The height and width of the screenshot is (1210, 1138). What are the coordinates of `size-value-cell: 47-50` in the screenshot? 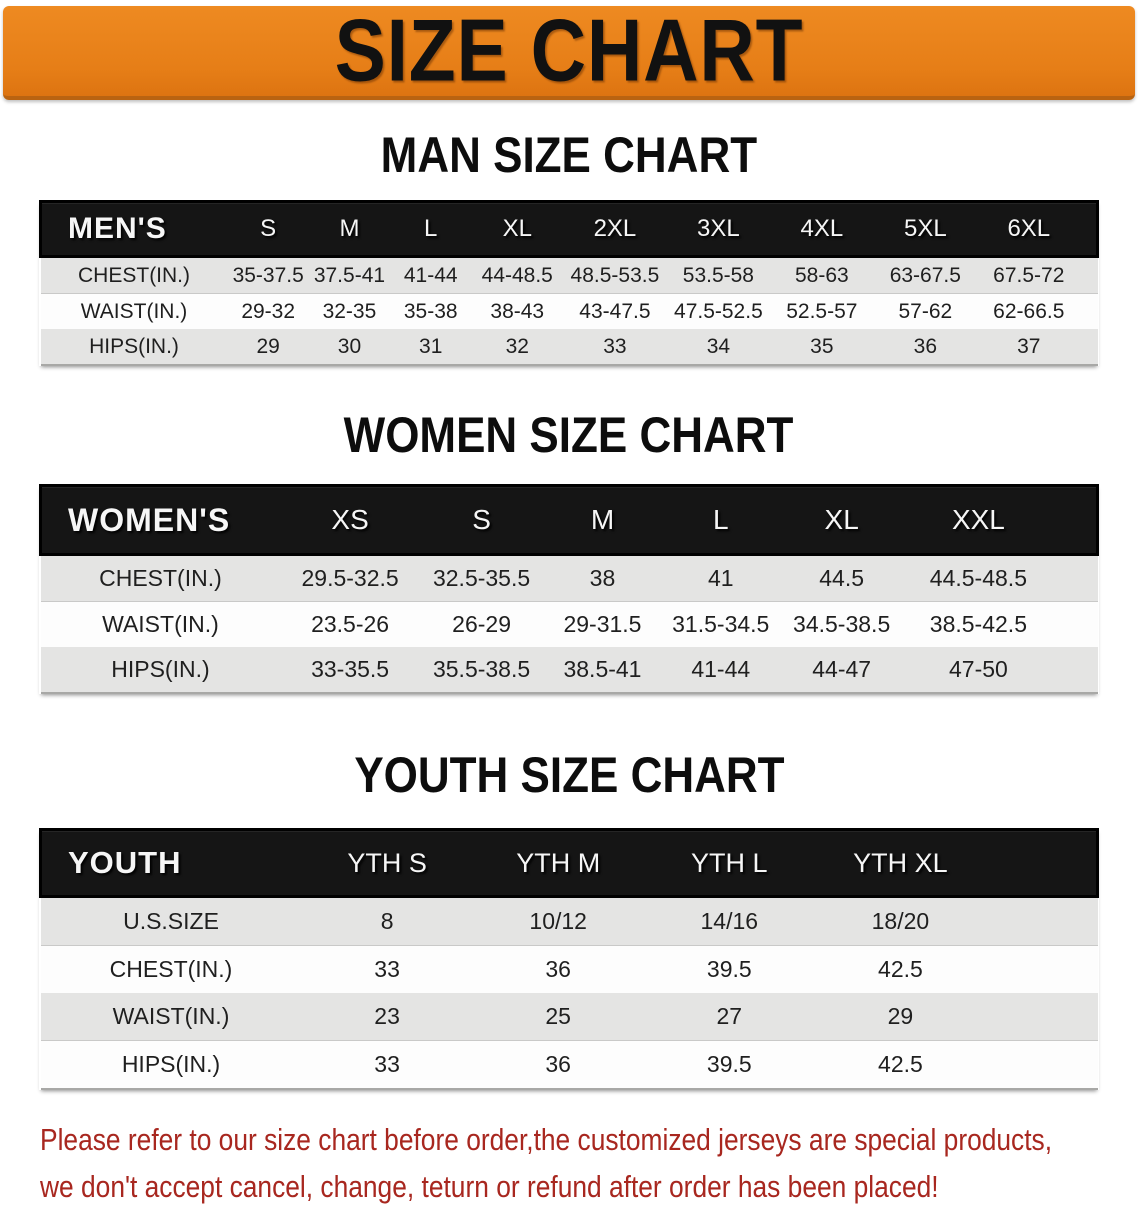 It's located at (978, 670).